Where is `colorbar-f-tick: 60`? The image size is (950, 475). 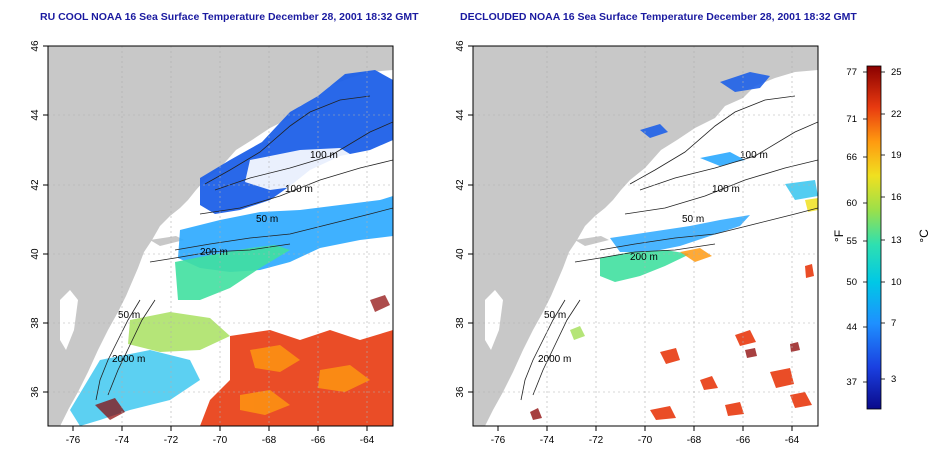 colorbar-f-tick: 60 is located at coordinates (851, 203).